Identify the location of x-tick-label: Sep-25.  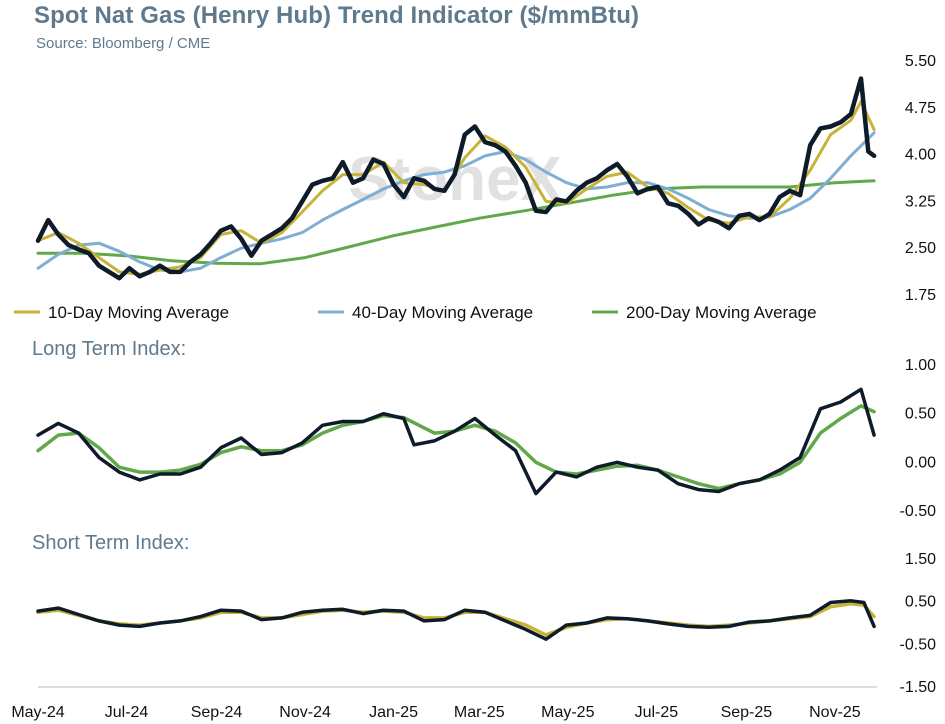
(747, 712).